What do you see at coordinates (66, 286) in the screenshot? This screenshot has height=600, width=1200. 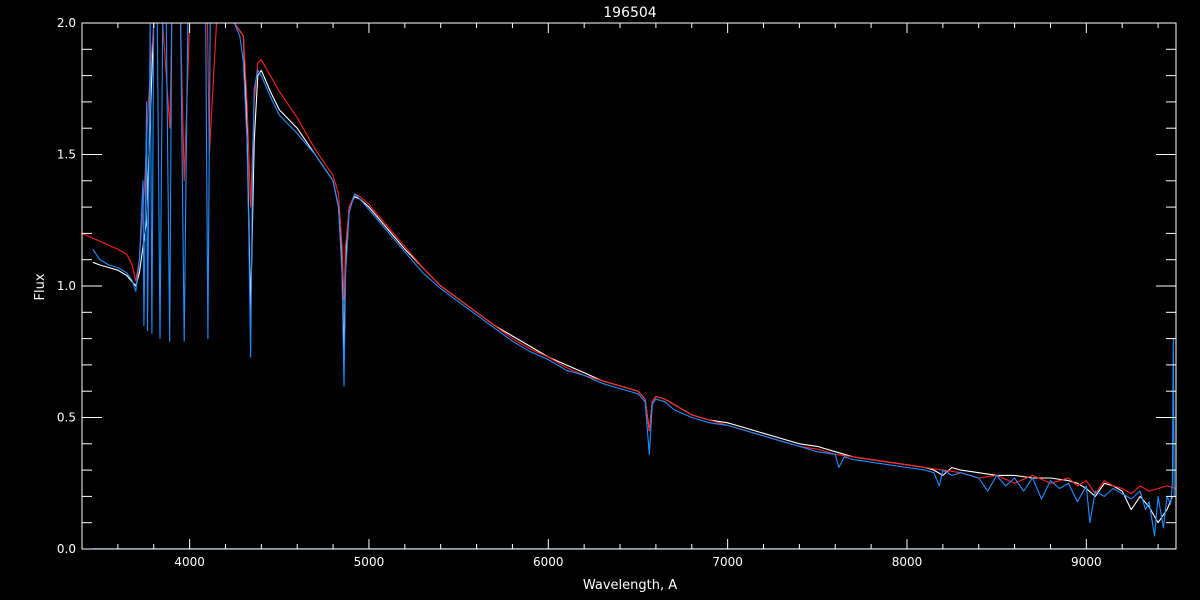 I see `y-tick-label: 1.0` at bounding box center [66, 286].